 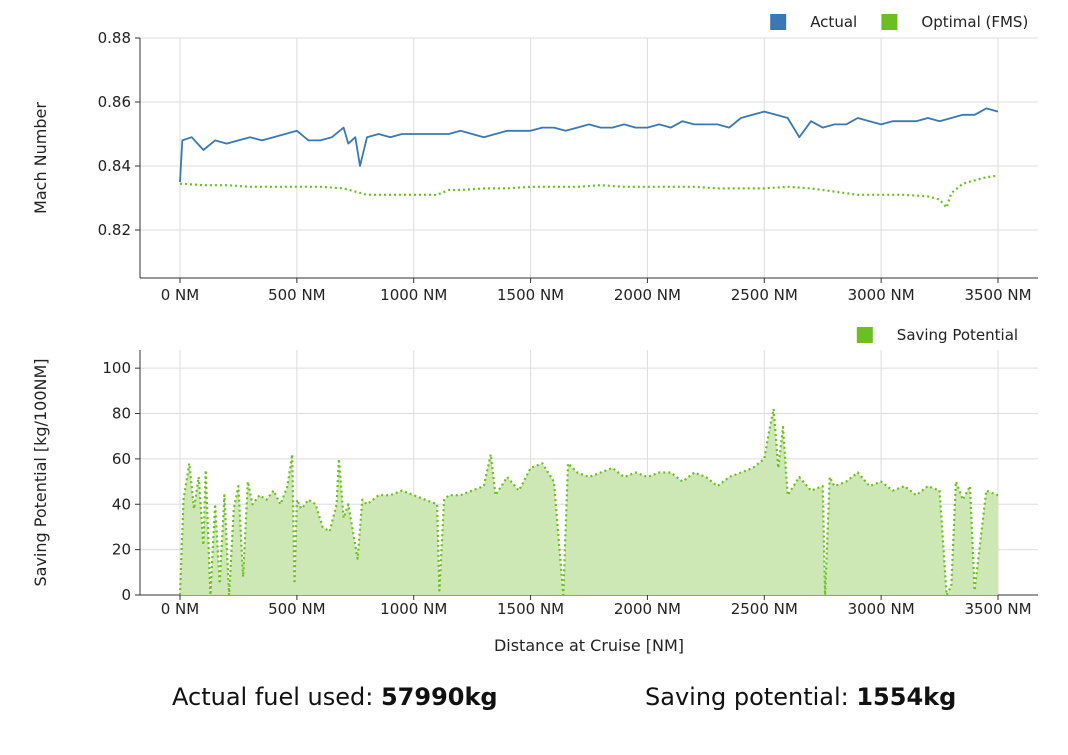 I want to click on series-group, so click(x=589, y=158).